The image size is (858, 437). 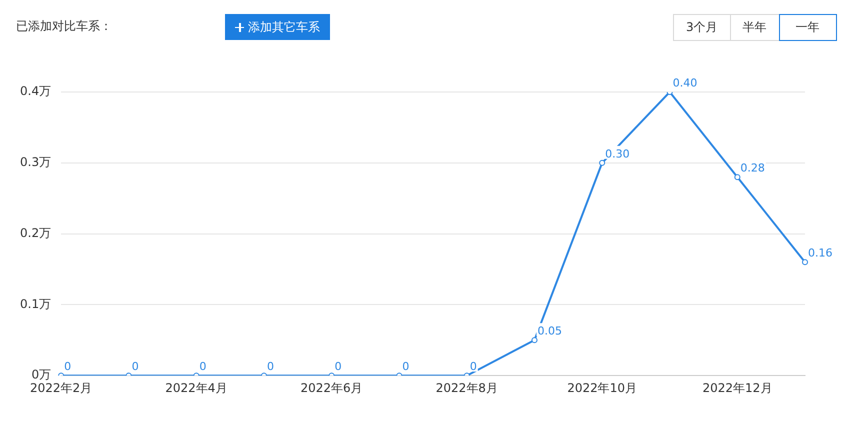 I want to click on text: 3个月, so click(x=702, y=27).